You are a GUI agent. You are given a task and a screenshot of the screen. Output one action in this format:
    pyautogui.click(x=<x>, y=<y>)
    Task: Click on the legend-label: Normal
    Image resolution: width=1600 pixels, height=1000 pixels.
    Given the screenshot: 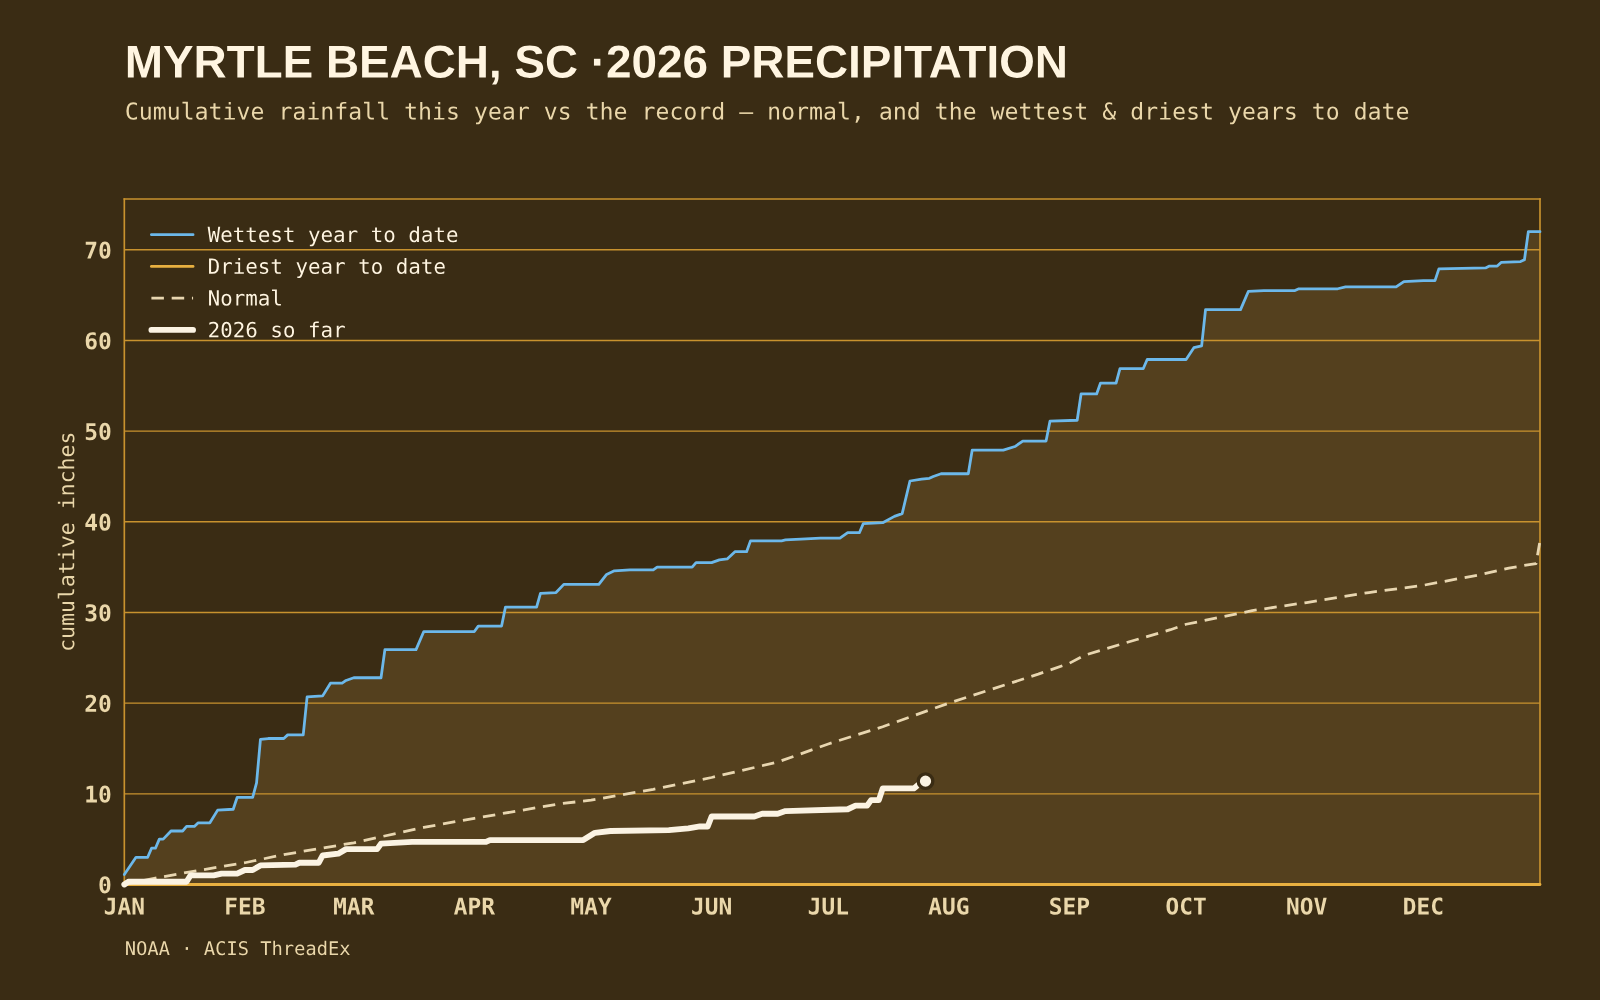 What is the action you would take?
    pyautogui.click(x=245, y=297)
    